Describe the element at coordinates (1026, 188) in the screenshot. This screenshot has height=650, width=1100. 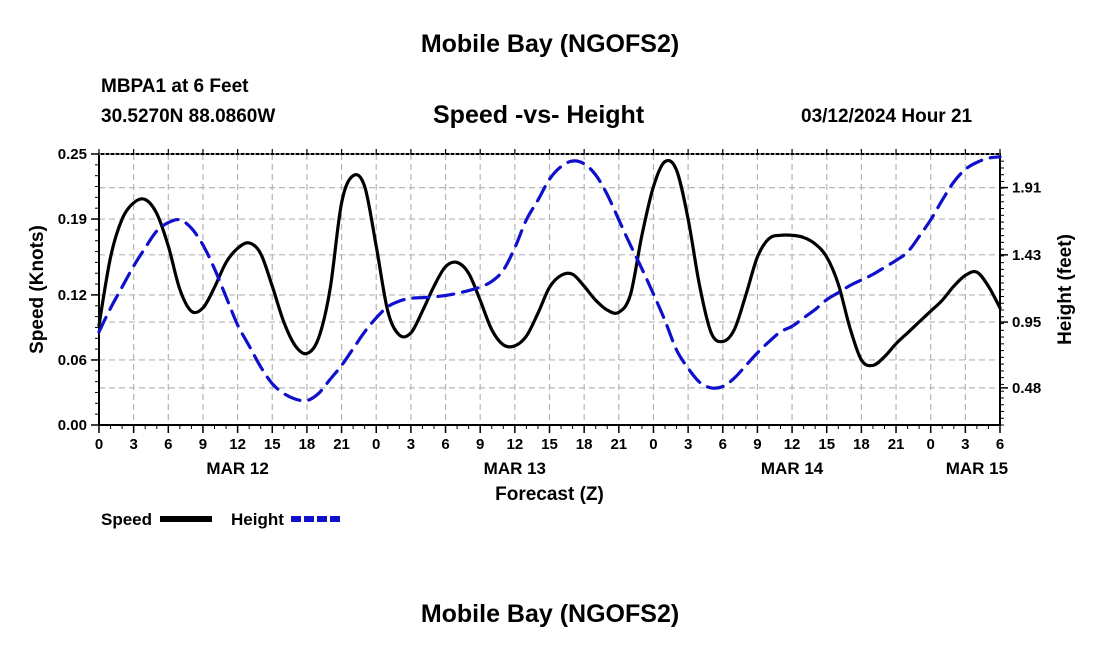
I see `y2-tick-label: 1.91` at that location.